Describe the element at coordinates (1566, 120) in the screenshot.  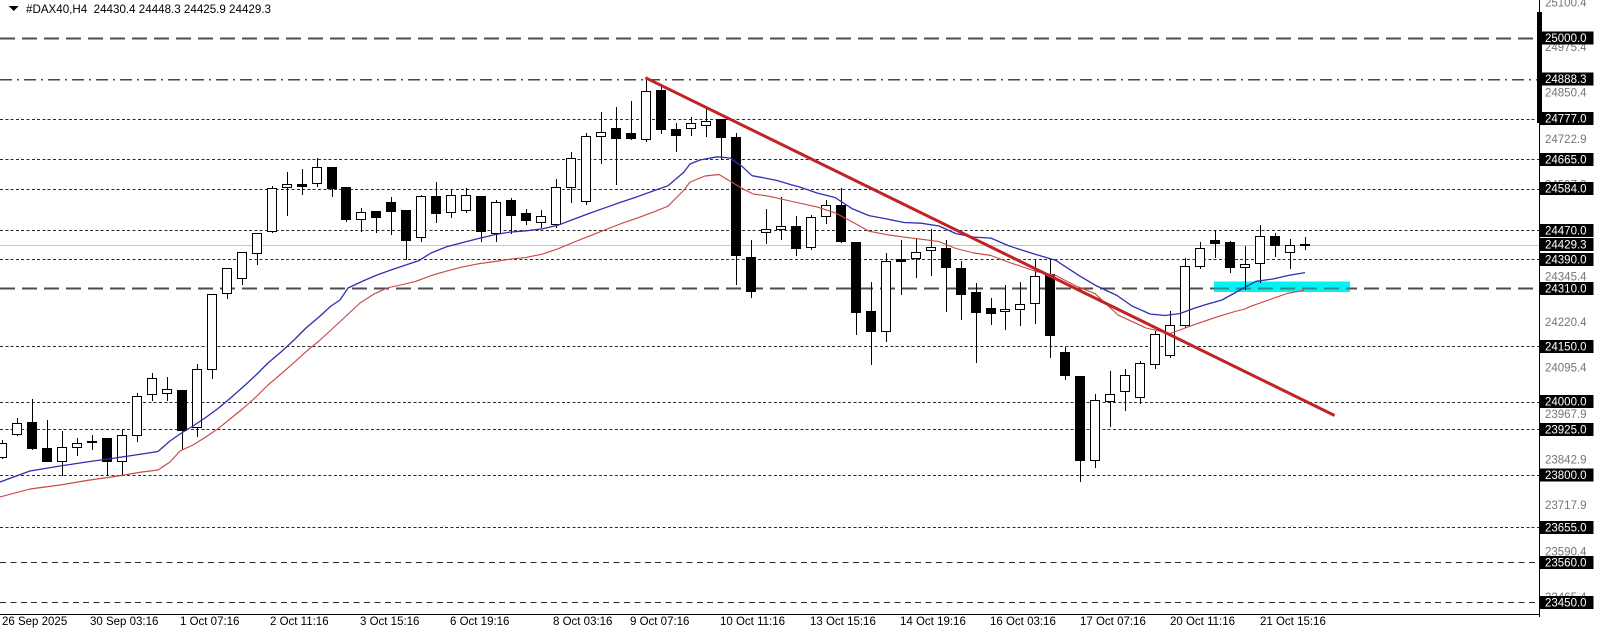
I see `svg-text: 24777.0` at that location.